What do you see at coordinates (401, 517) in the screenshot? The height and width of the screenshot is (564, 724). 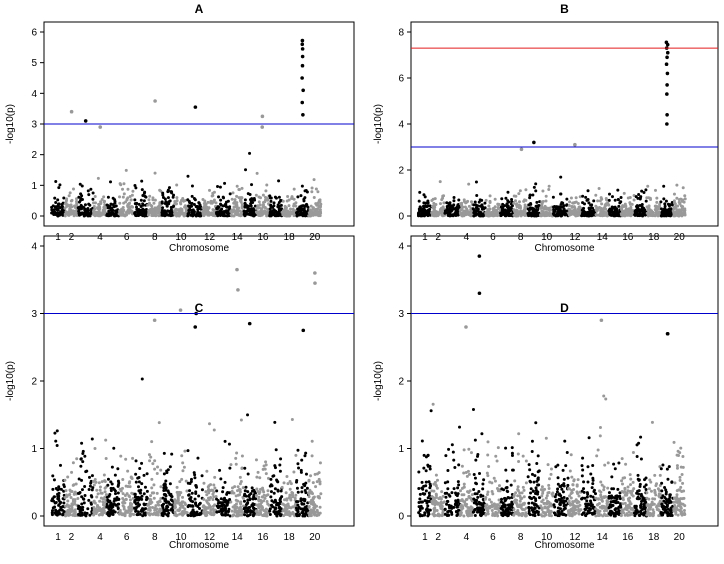 I see `y-tick-label: 0` at bounding box center [401, 517].